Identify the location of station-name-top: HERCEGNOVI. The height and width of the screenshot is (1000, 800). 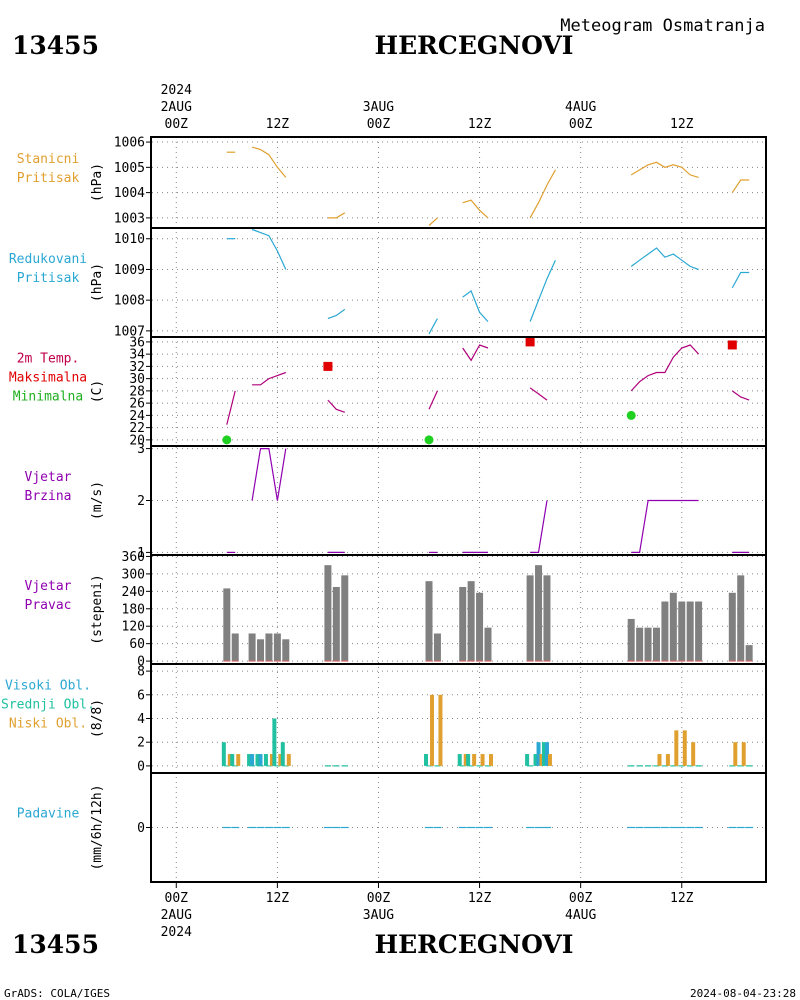
(473, 45).